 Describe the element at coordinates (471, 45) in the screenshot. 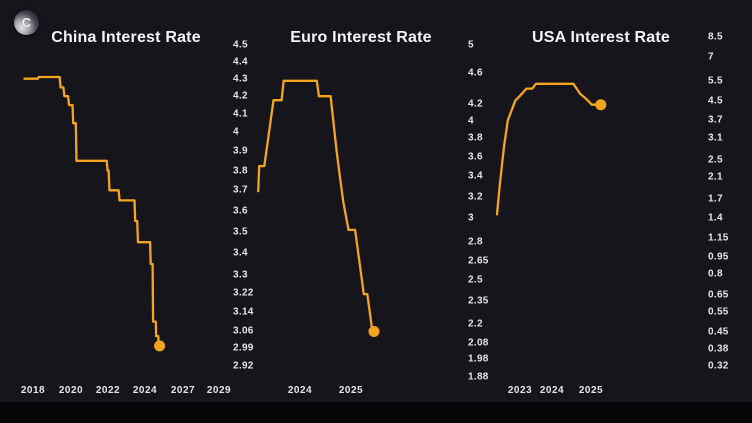

I see `euro-y-tick-label: 5` at that location.